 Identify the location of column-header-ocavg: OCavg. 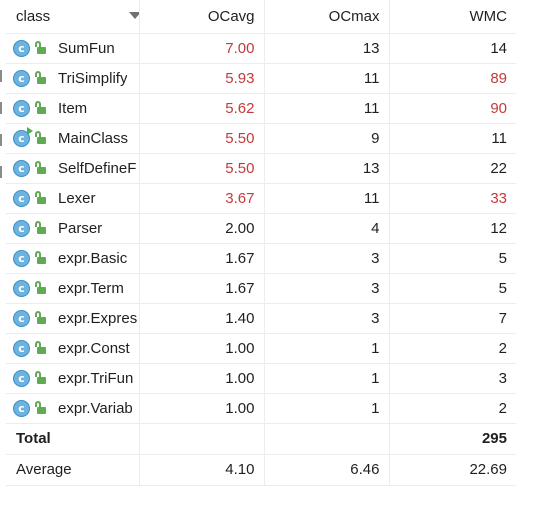
(202, 17).